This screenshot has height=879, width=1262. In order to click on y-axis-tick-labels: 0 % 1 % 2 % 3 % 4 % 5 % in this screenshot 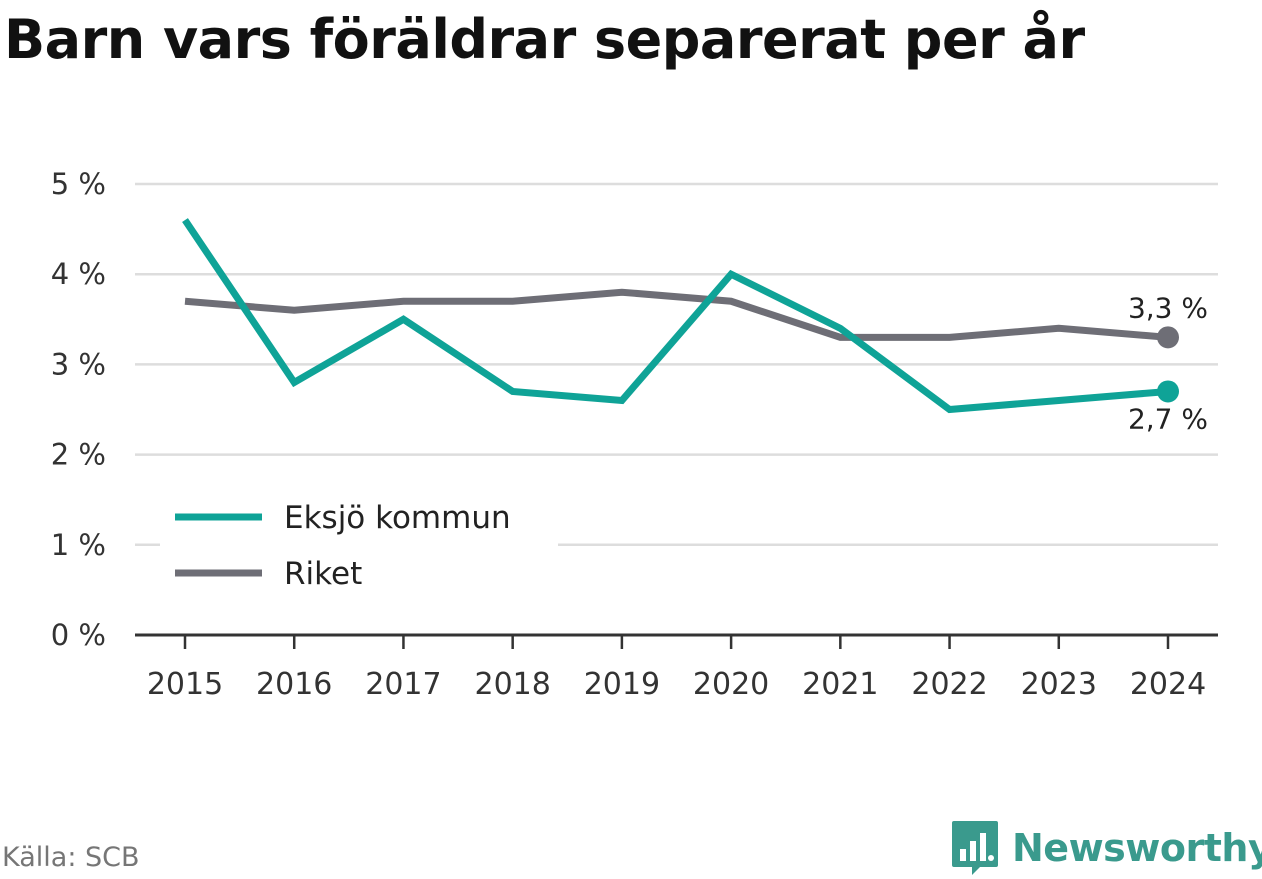, I will do `click(78, 409)`.